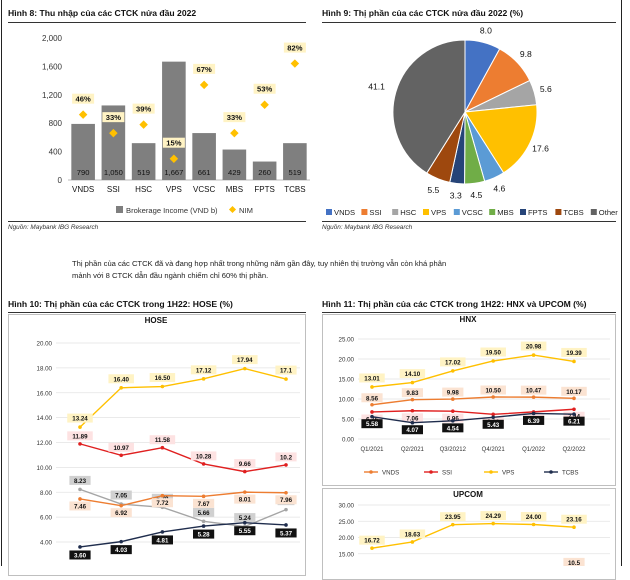 This screenshot has width=630, height=580. Describe the element at coordinates (113, 189) in the screenshot. I see `x-tick-label: SSI` at that location.